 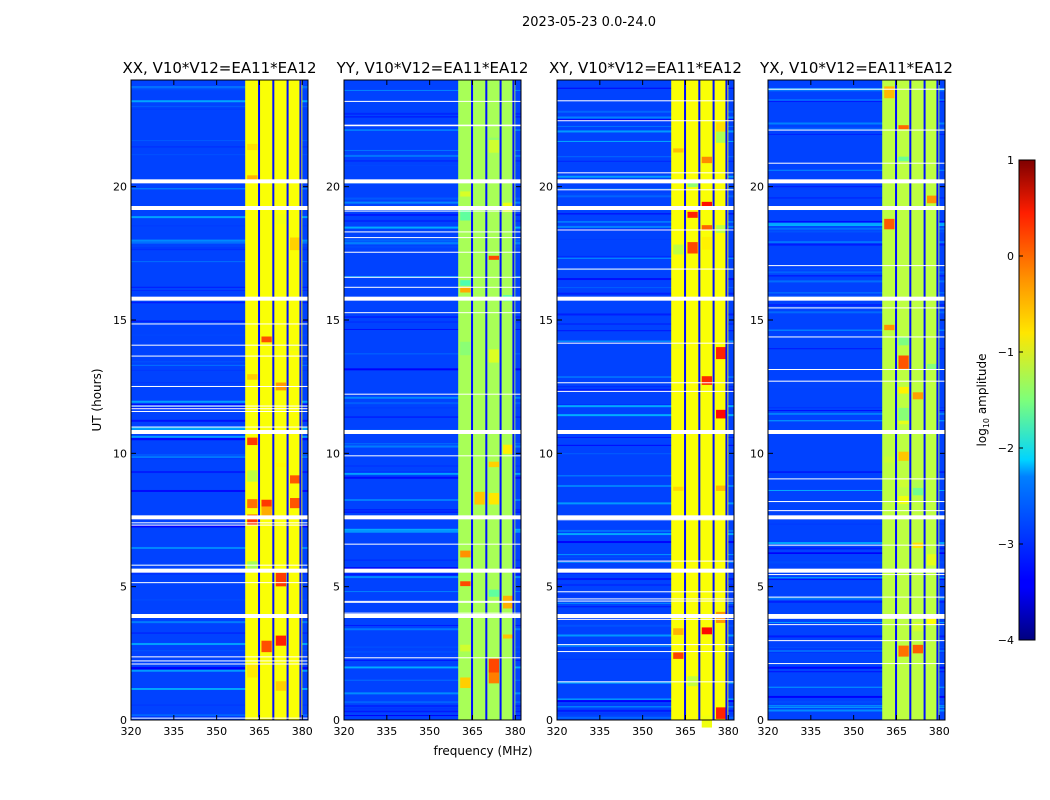 I want to click on panel-frame, so click(x=432, y=400).